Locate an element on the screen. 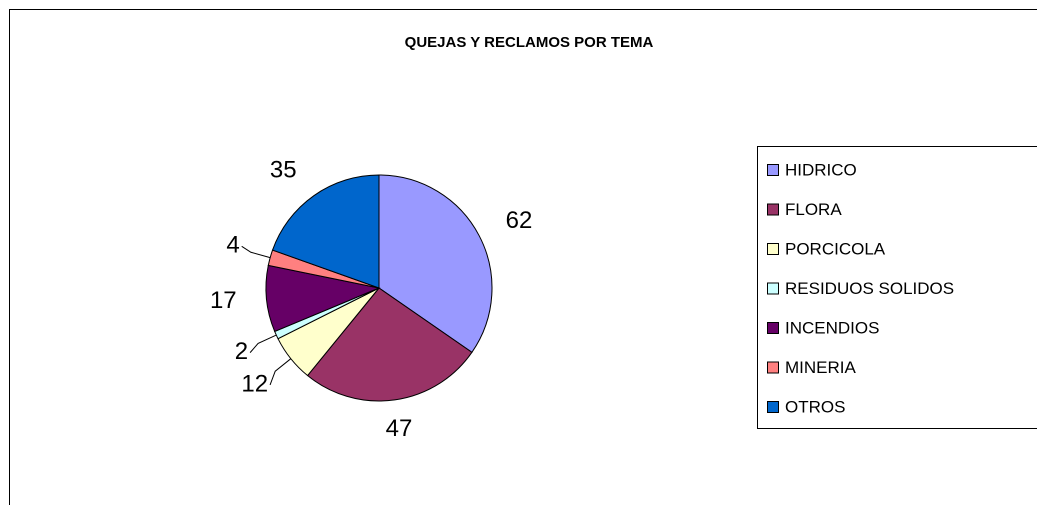  data-label: 12 is located at coordinates (254, 383).